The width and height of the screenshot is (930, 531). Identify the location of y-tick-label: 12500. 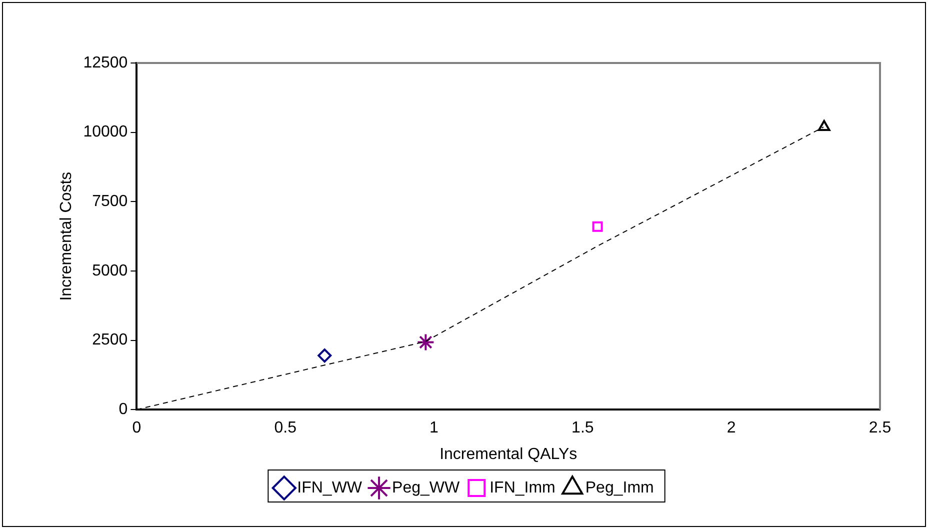
(105, 63).